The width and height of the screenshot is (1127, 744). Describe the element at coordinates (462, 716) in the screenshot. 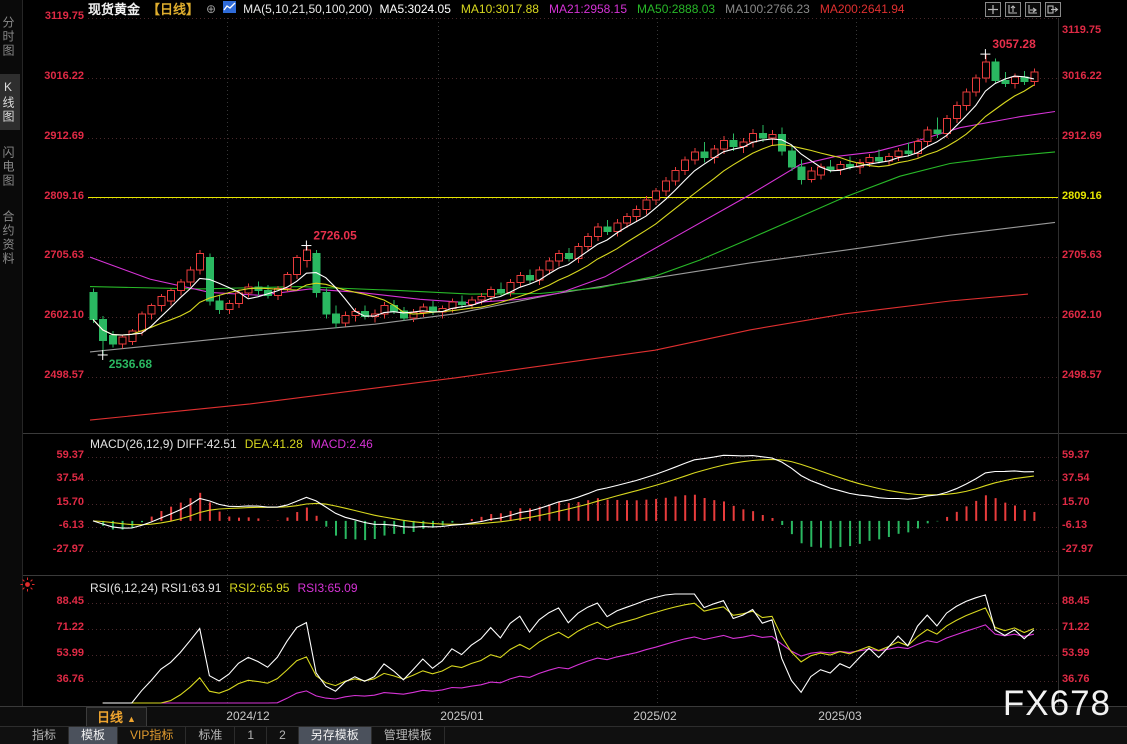

I see `x-axis-month-label: 2025/01` at that location.